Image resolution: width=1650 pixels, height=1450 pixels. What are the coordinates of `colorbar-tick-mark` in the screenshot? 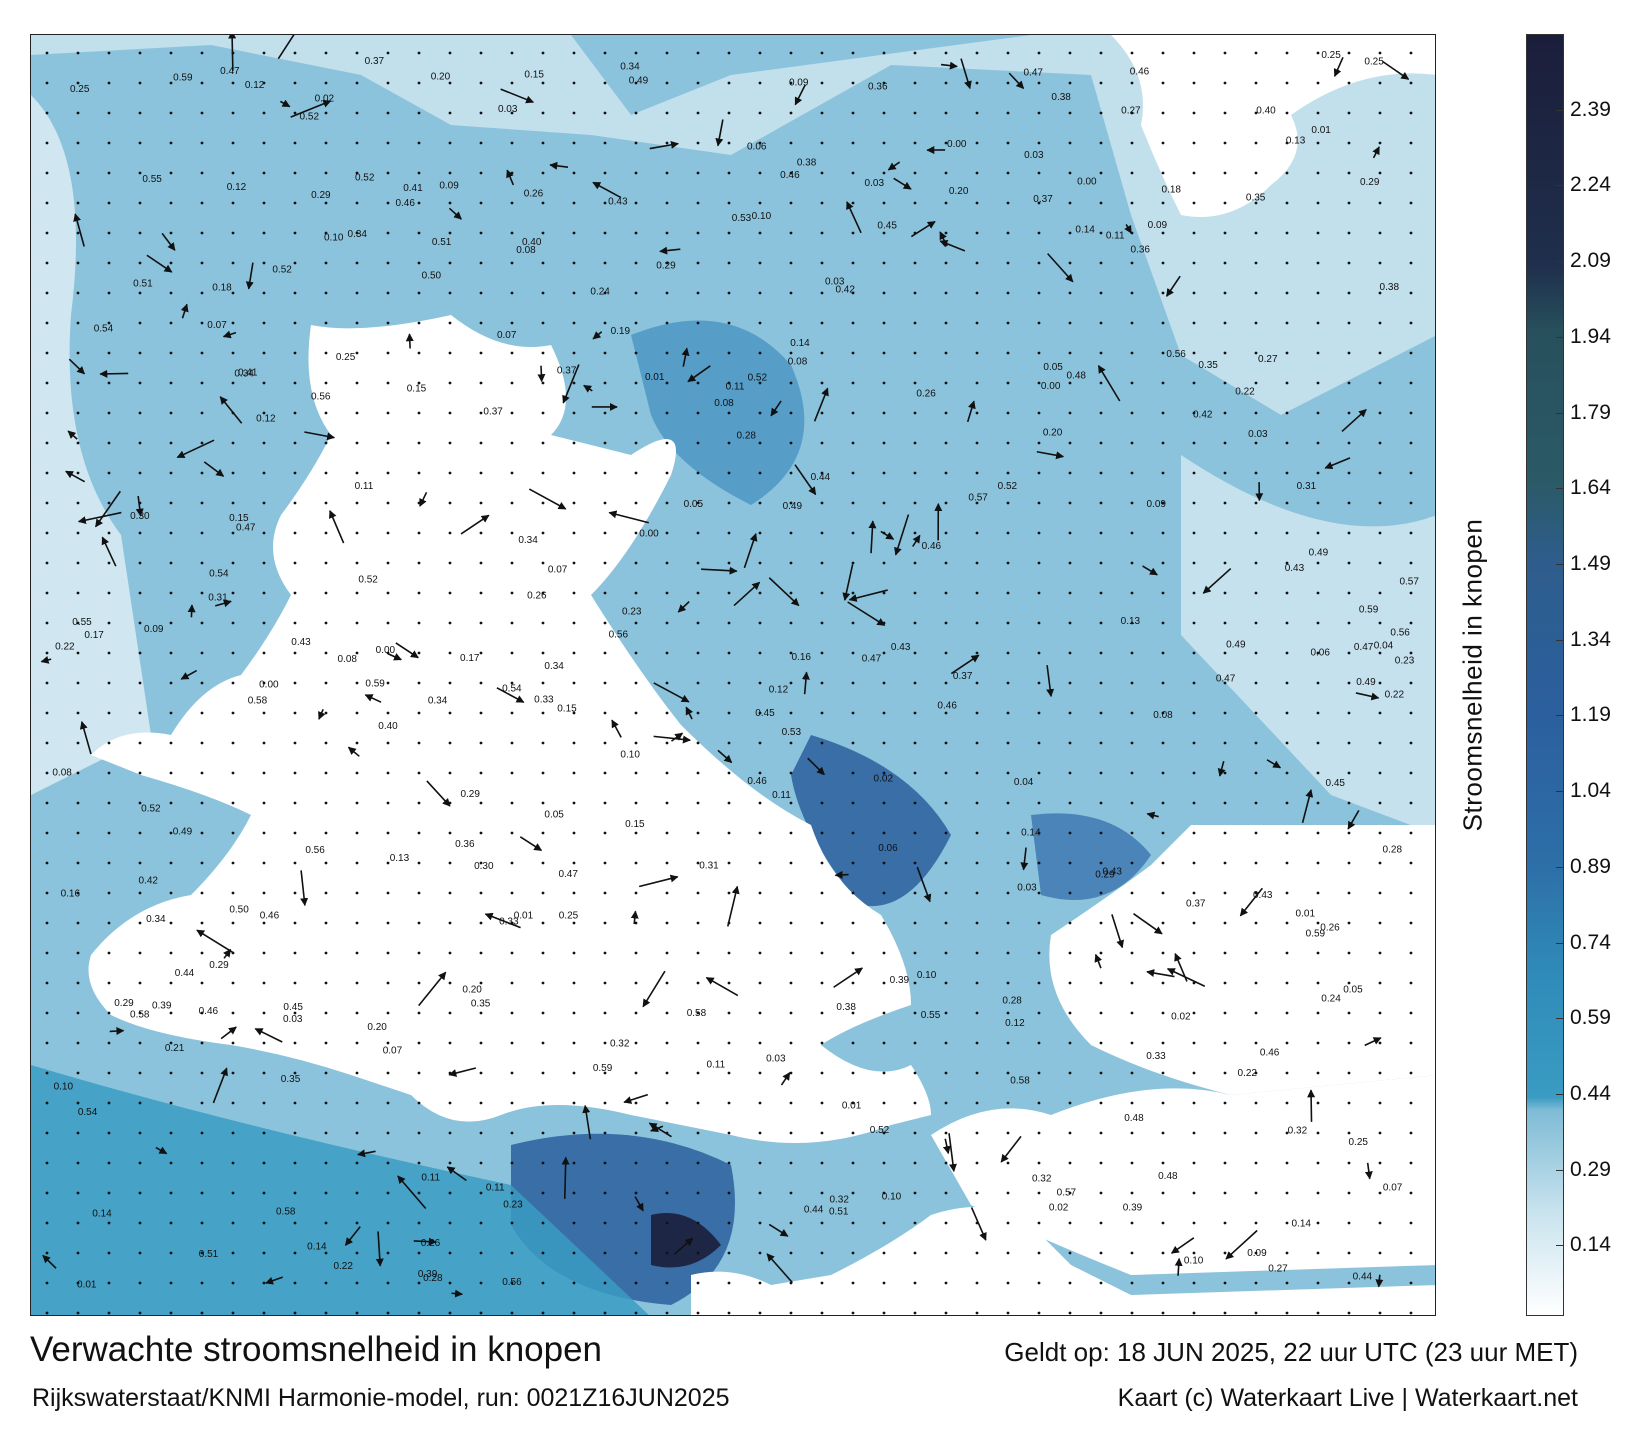 It's located at (1560, 489).